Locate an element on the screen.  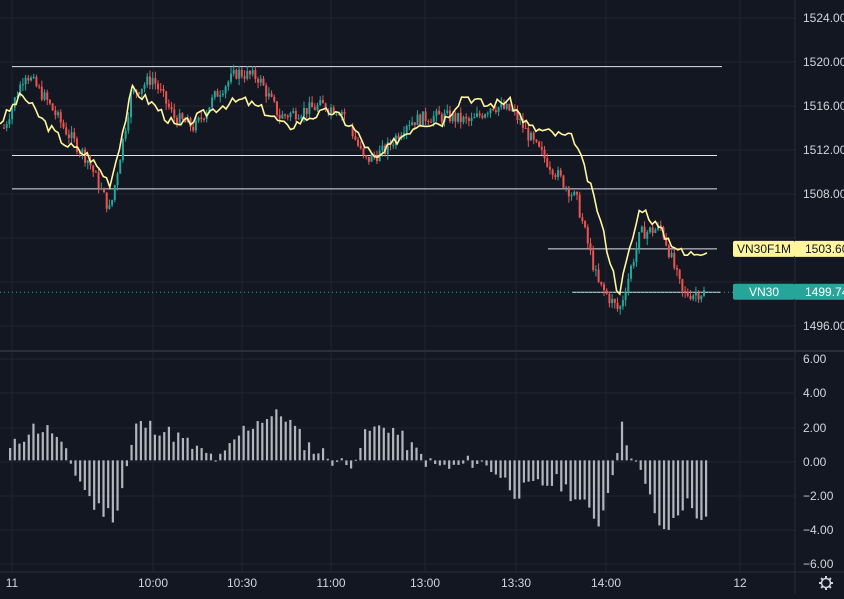
indicator-axis: 6.00 4.00 2.00 0.00 −2.00 −4.00 −6.00 is located at coordinates (818, 461).